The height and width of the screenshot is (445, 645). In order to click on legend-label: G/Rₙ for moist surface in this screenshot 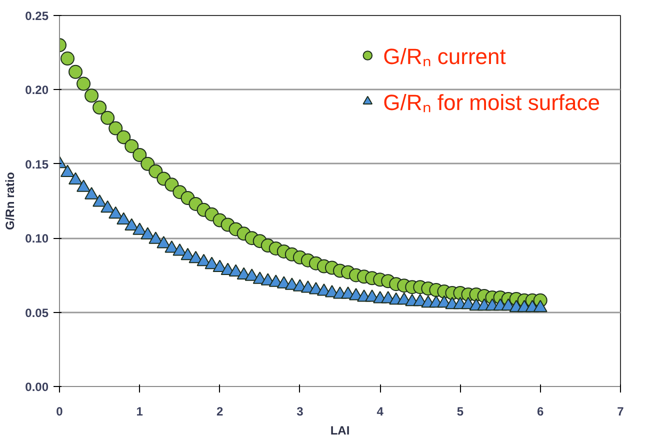, I will do `click(491, 103)`.